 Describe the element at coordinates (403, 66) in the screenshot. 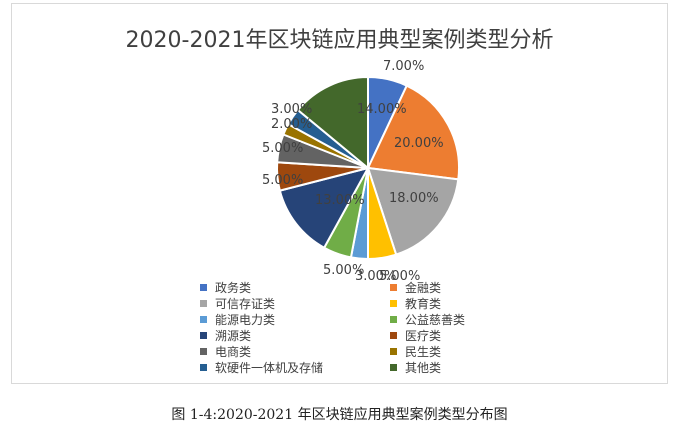

I see `data-label-1: 7.00%` at that location.